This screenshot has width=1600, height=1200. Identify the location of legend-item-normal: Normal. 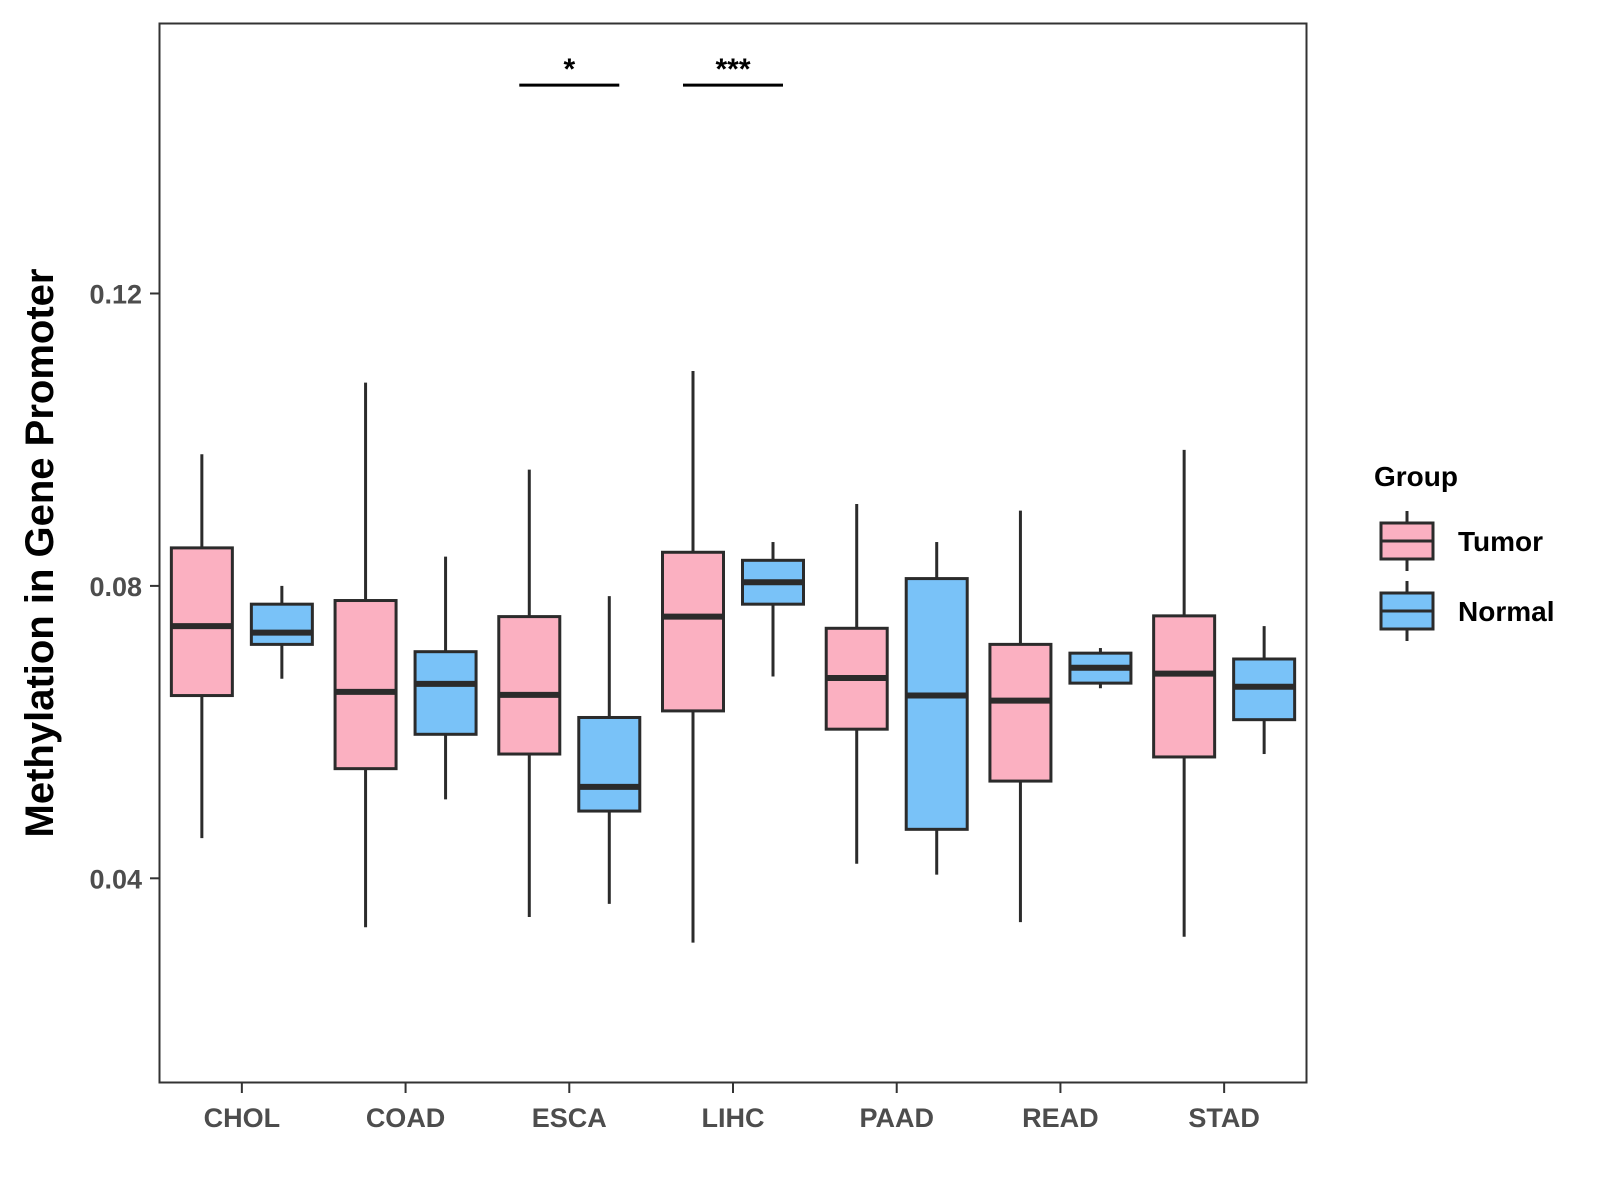
(1466, 611).